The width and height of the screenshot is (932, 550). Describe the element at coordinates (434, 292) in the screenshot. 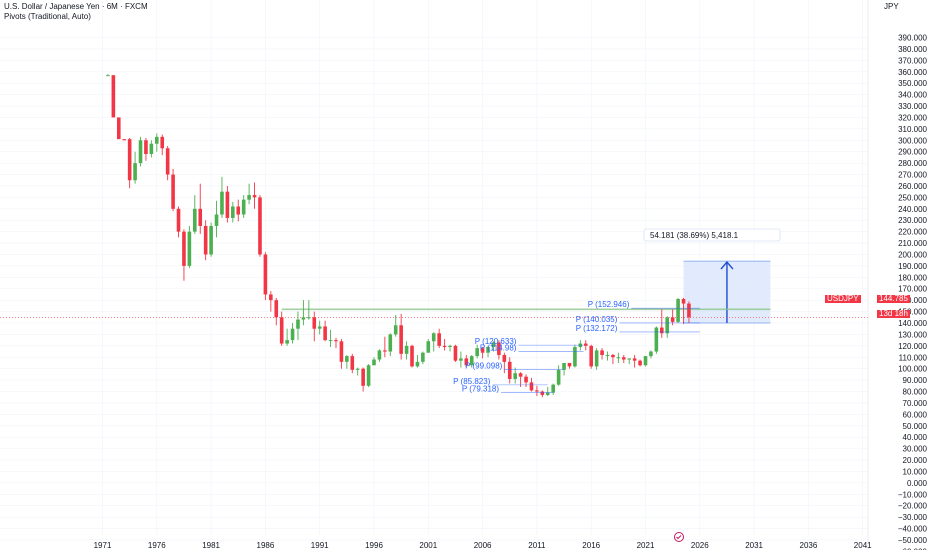

I see `chart-overlays` at that location.